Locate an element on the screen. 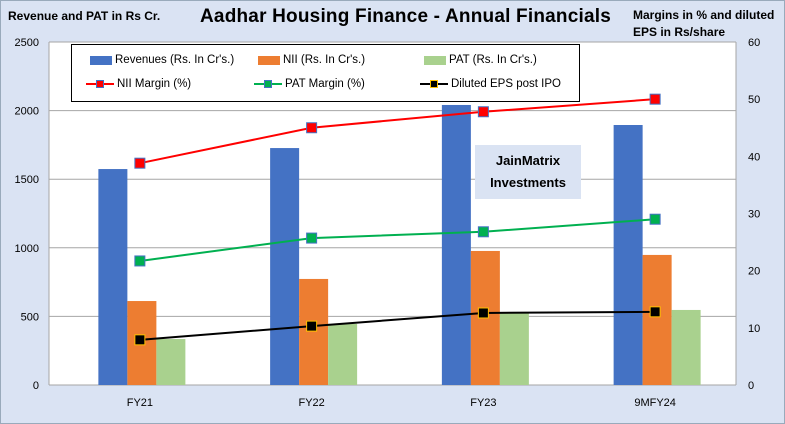 This screenshot has height=424, width=785. right-axis-title: Margins in % and diluted EPS in Rs/share is located at coordinates (704, 23).